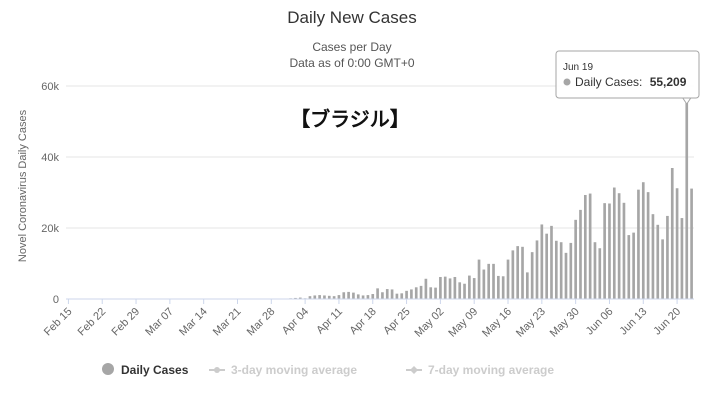 The height and width of the screenshot is (400, 703). Describe the element at coordinates (56, 300) in the screenshot. I see `y-tick-label: 0` at that location.